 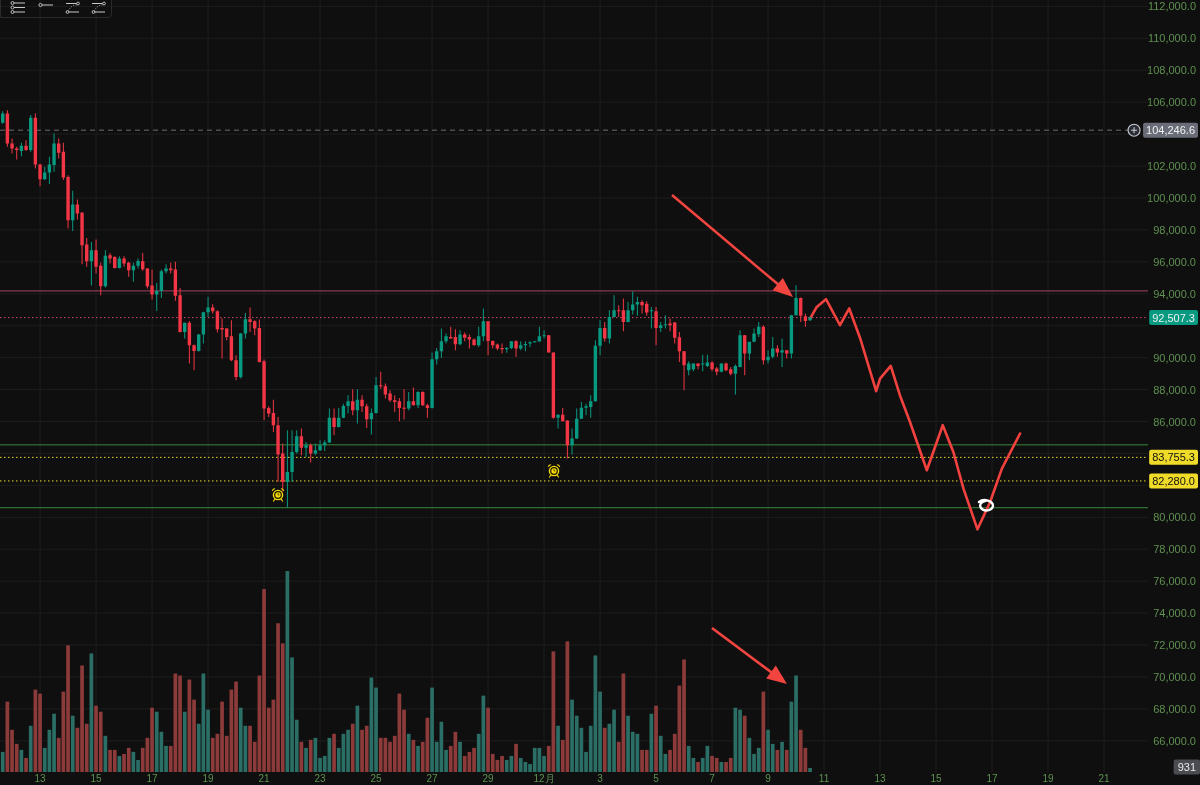 I want to click on x-tick-label: 11, so click(x=824, y=779).